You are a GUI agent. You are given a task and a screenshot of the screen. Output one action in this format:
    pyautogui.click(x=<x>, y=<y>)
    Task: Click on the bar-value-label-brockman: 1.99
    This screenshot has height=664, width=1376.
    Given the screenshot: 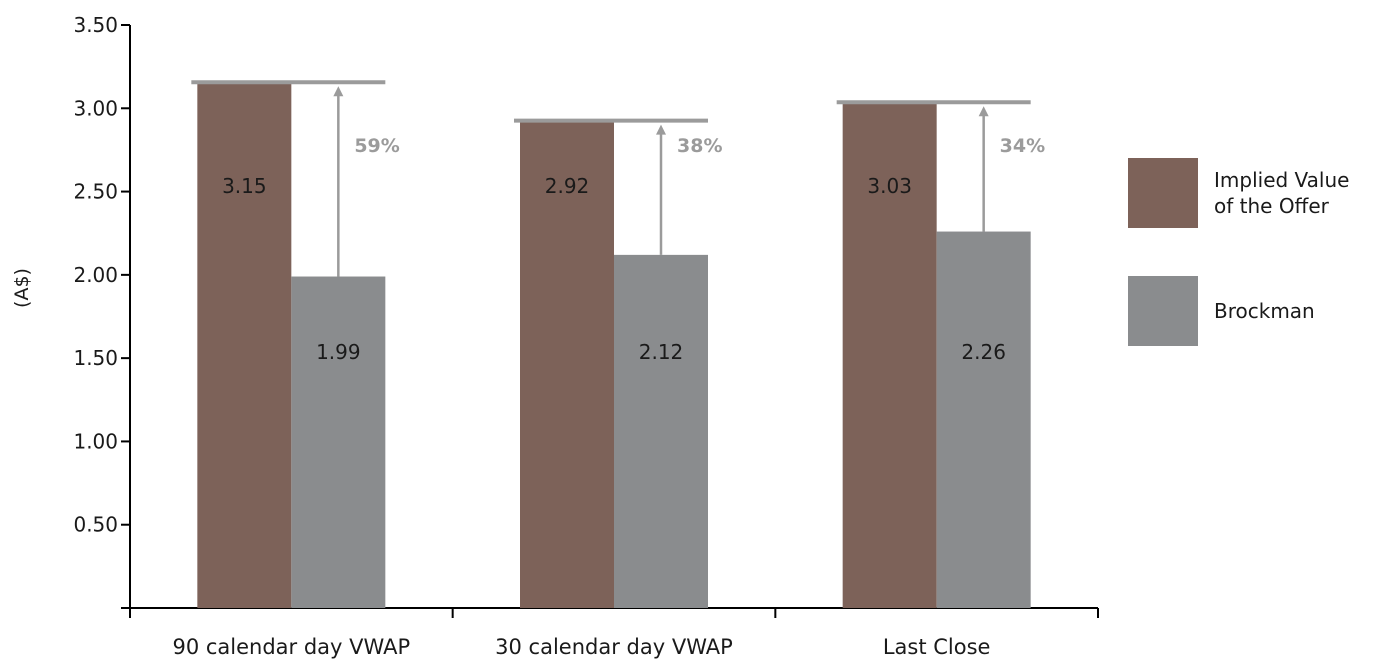 What is the action you would take?
    pyautogui.click(x=338, y=352)
    